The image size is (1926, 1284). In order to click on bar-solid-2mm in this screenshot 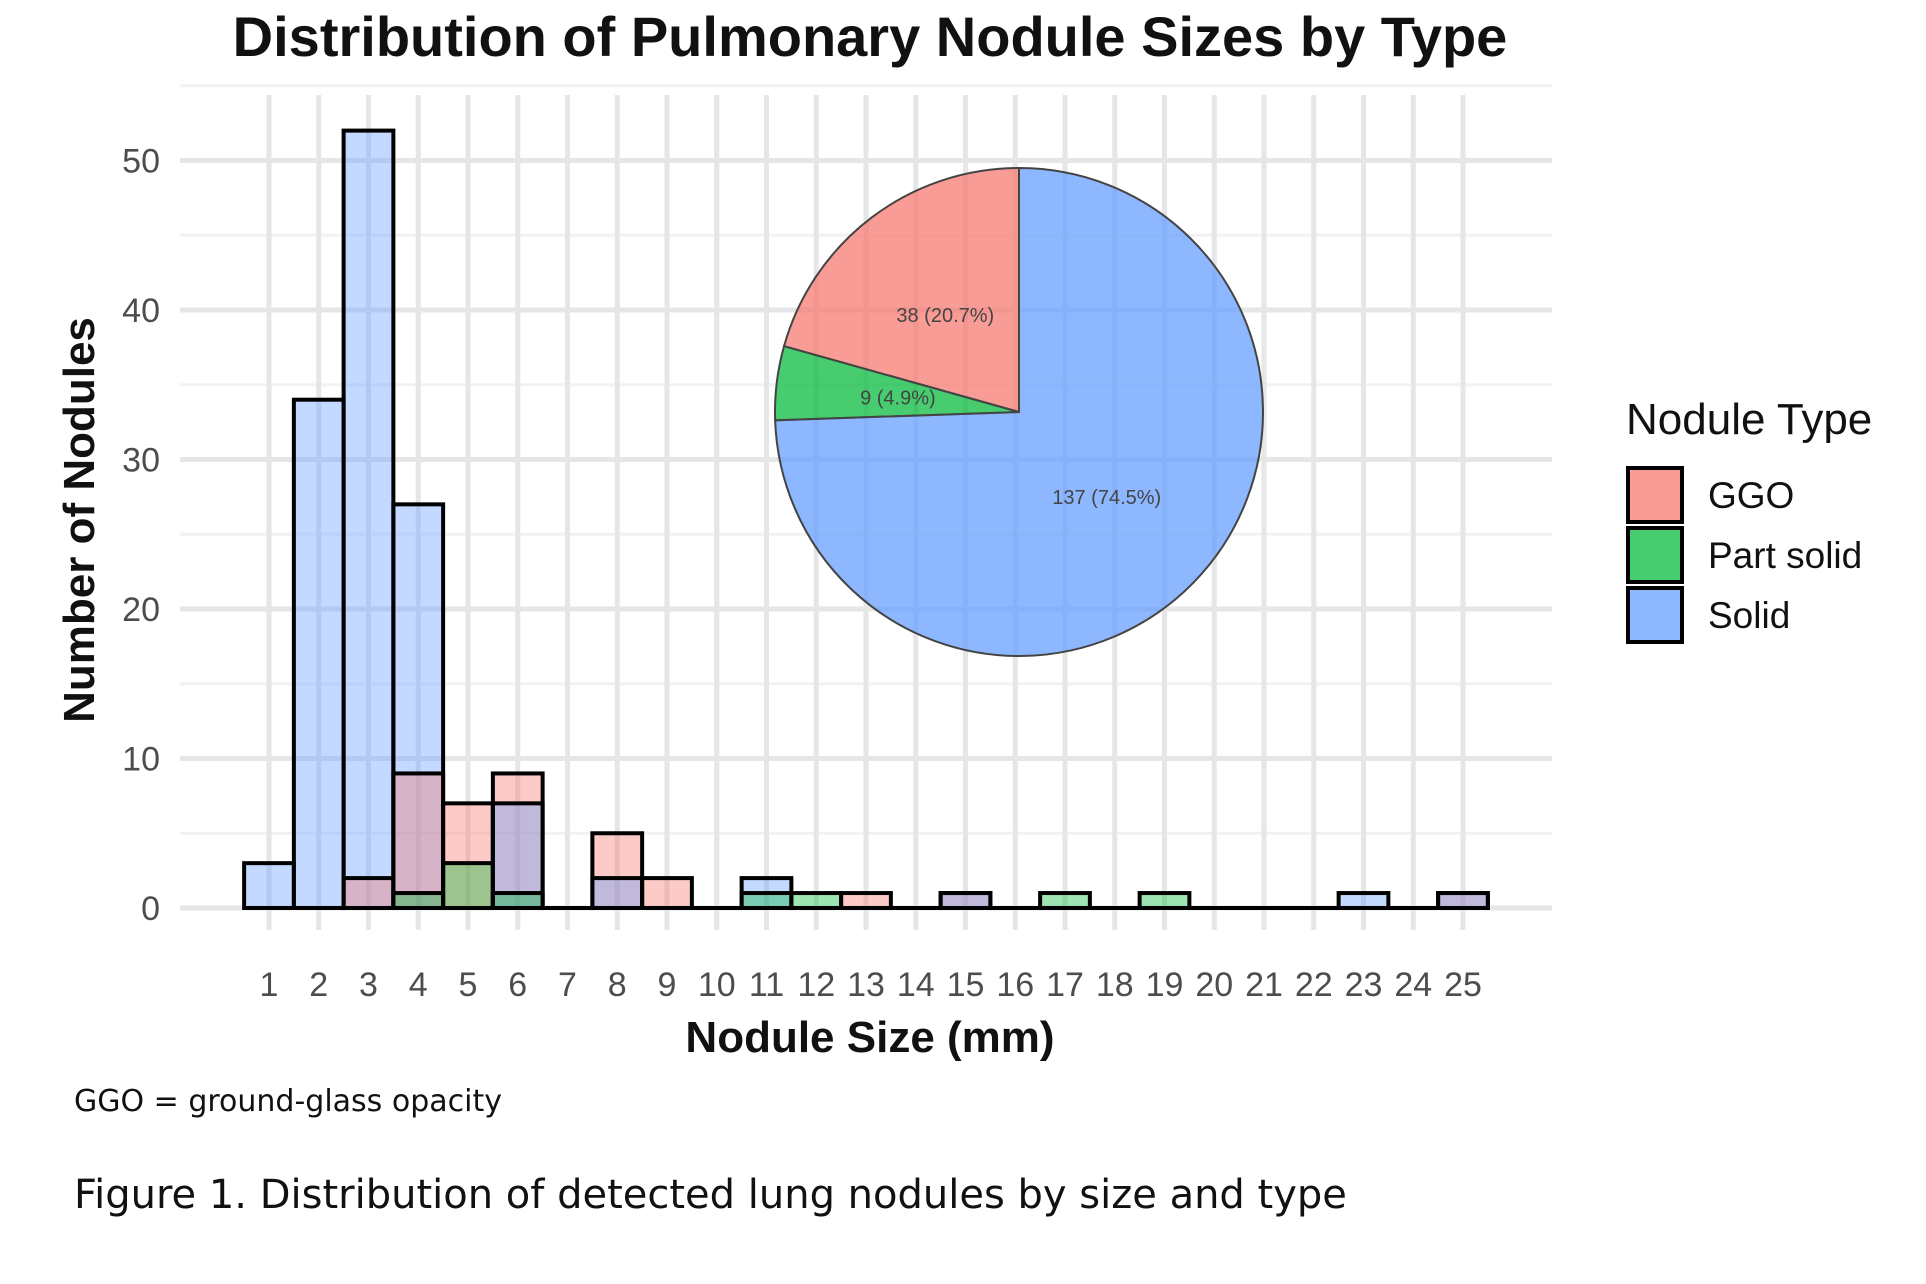, I will do `click(318, 653)`.